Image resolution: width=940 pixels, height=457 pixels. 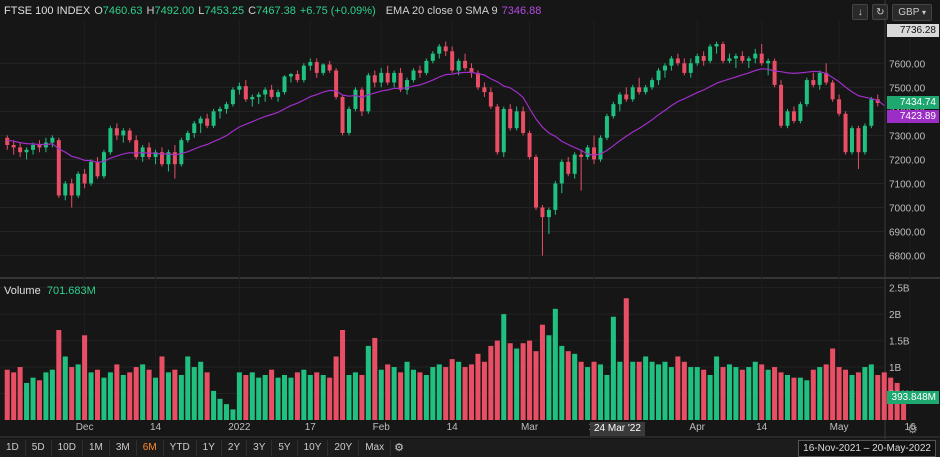 I want to click on price-tick-label: 7200.00, so click(x=907, y=160).